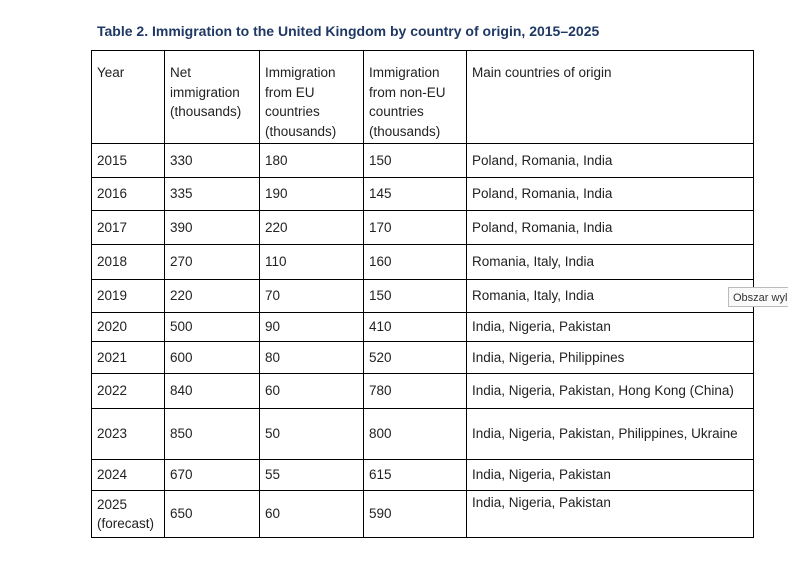 Image resolution: width=788 pixels, height=576 pixels. What do you see at coordinates (415, 227) in the screenshot?
I see `table-cell: 170` at bounding box center [415, 227].